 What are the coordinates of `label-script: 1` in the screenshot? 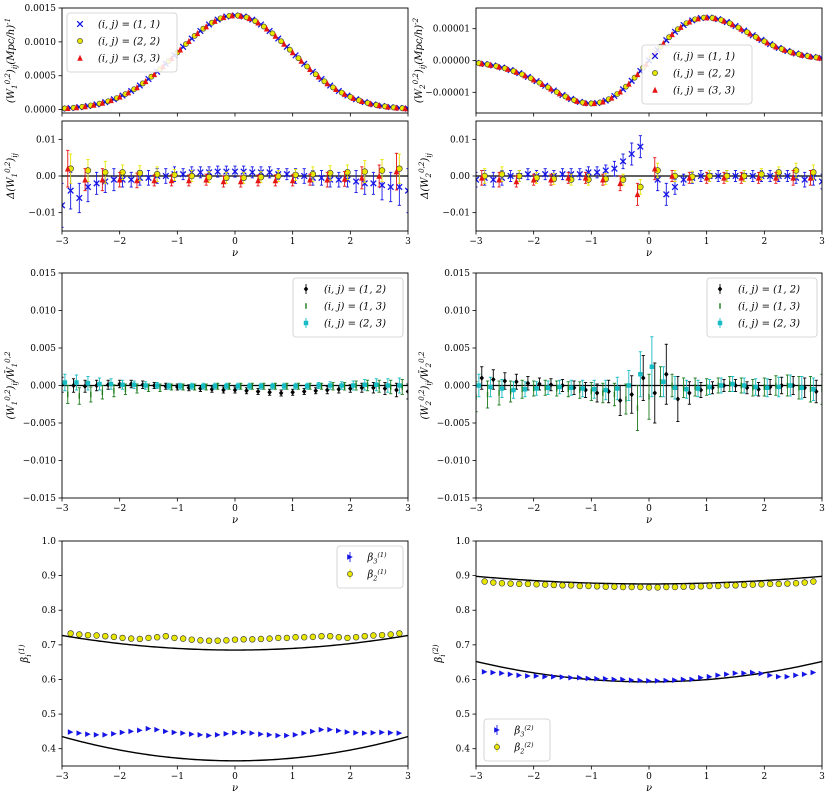 It's located at (14, 175).